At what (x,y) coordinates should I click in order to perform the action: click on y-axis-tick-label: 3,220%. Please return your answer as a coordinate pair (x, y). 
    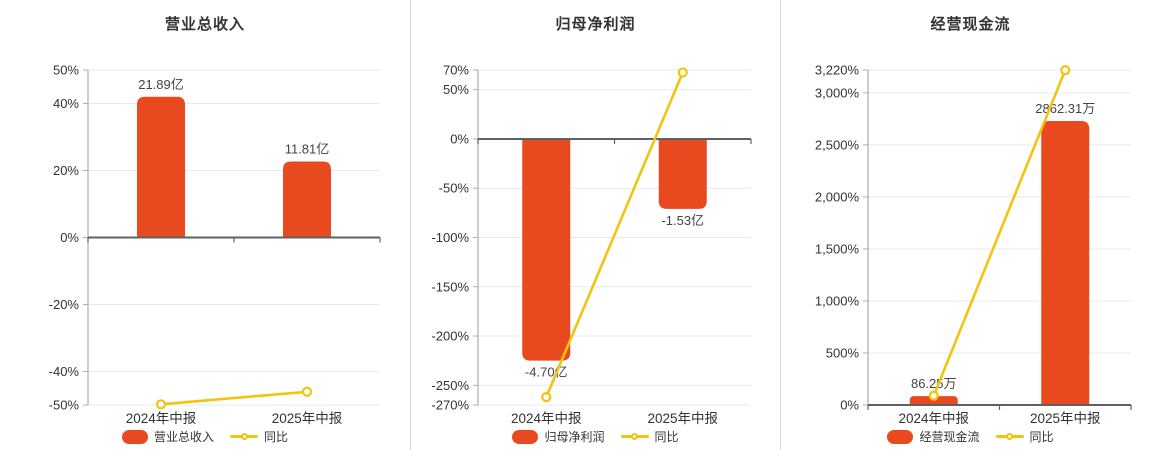
    Looking at the image, I should click on (837, 70).